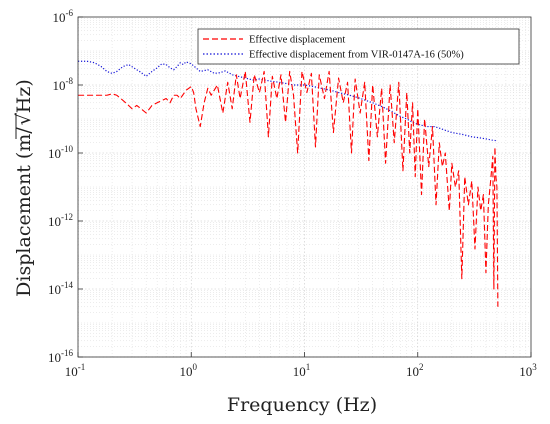 This screenshot has height=424, width=550. What do you see at coordinates (24, 100) in the screenshot?
I see `y-axis-label-radicand: Hz` at bounding box center [24, 100].